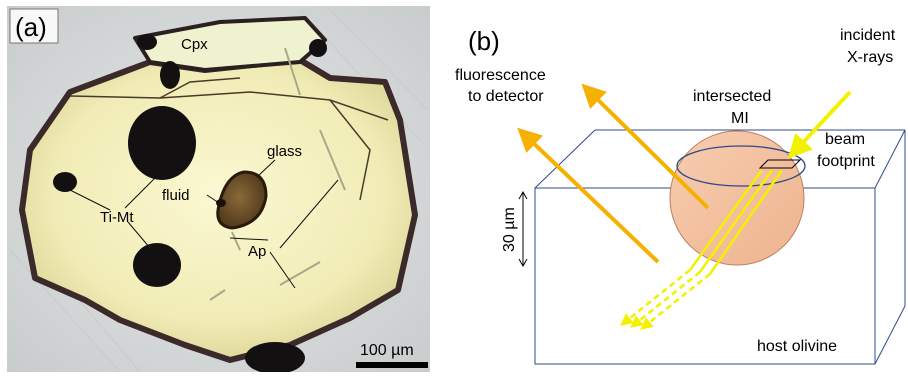 This screenshot has width=908, height=378. Describe the element at coordinates (194, 44) in the screenshot. I see `label-cpx: Cpx` at that location.